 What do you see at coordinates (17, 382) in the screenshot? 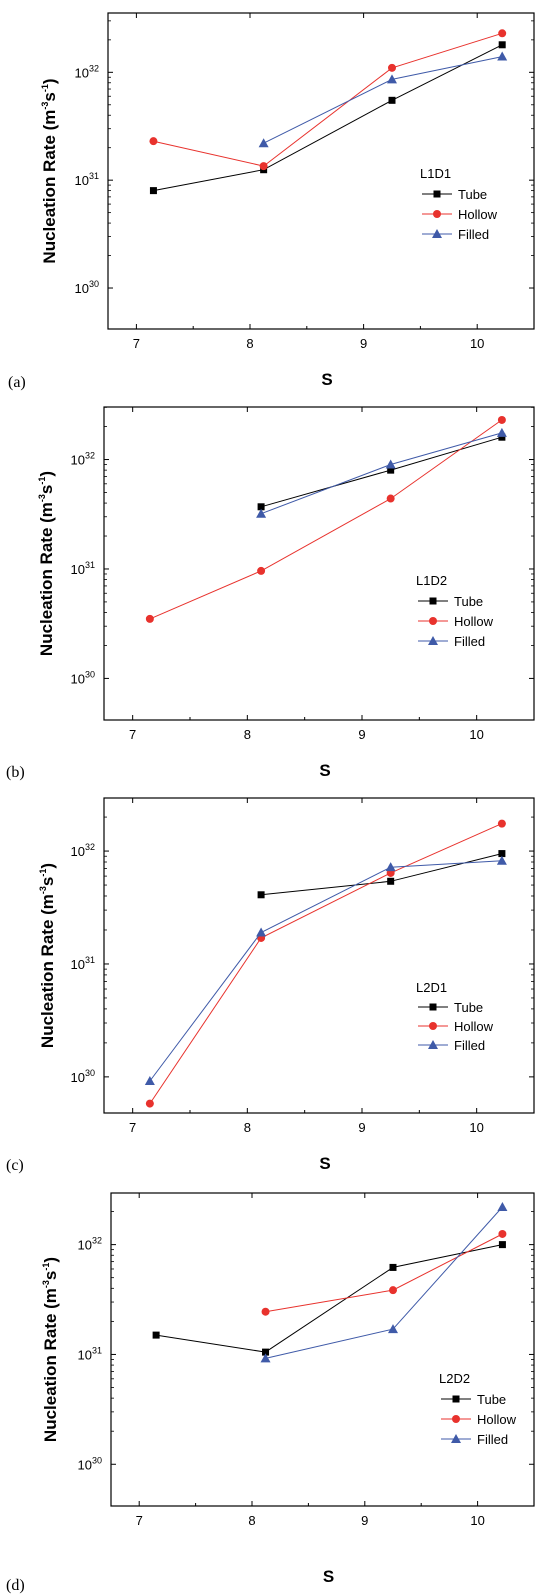
I see `panel-label: (a)` at bounding box center [17, 382].